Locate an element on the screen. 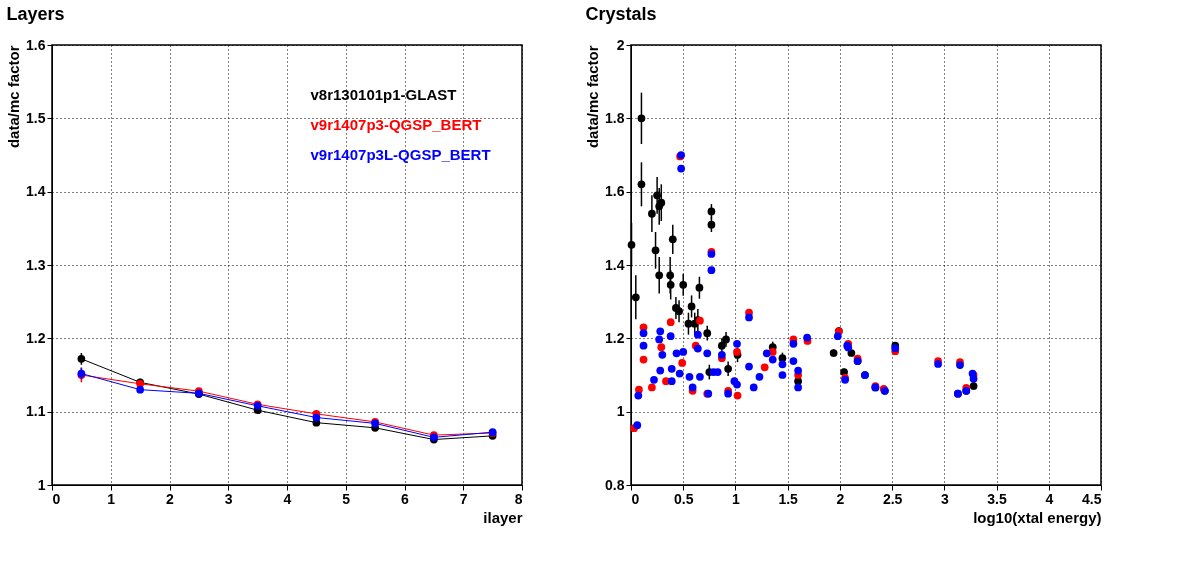  text: v8r130101p1-GLAST is located at coordinates (383, 94).